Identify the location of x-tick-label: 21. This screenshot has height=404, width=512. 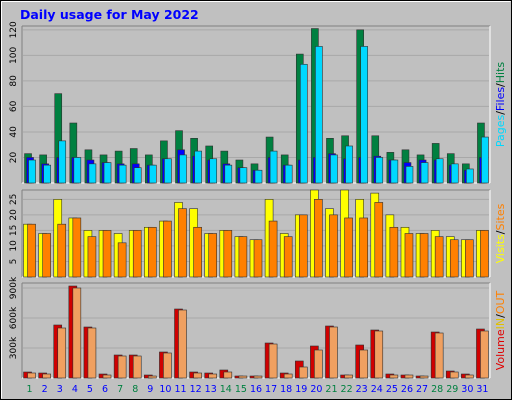
(331, 389).